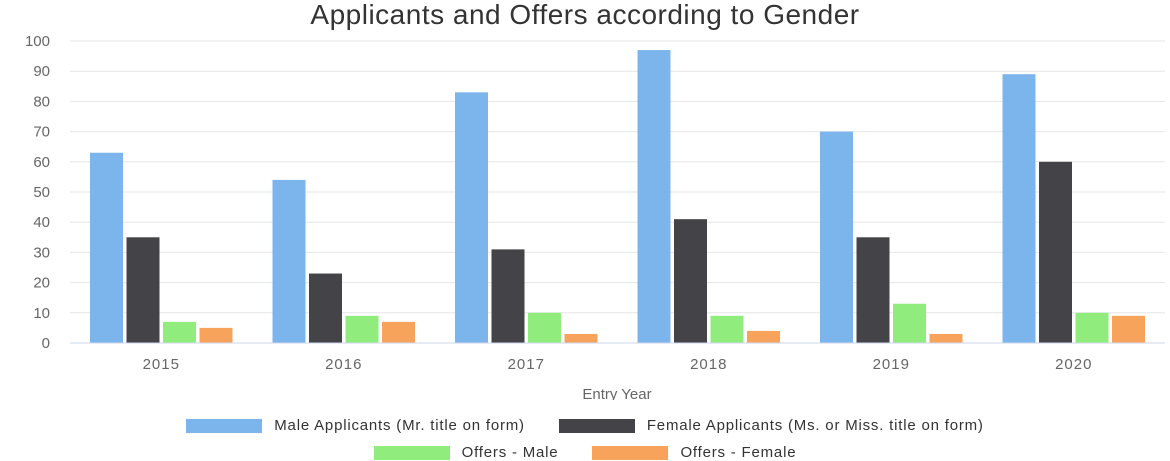  I want to click on y-tick-label: 90, so click(41, 71).